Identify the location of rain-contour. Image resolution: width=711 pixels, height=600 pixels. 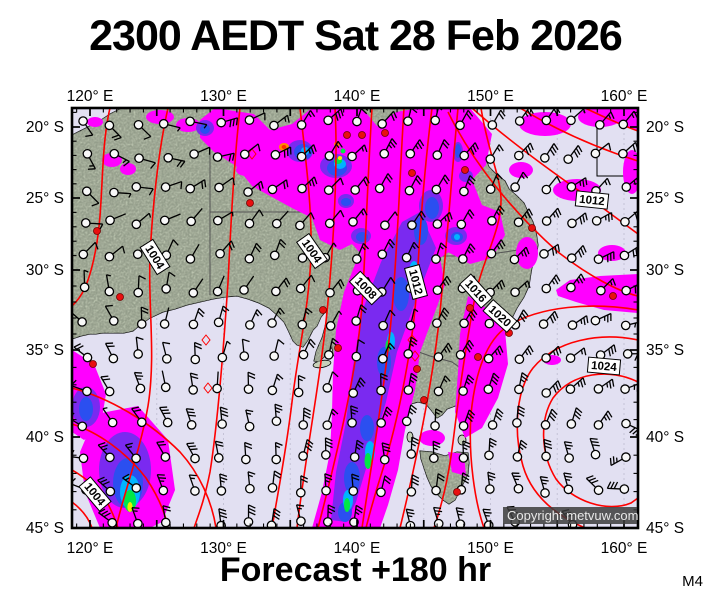
(252, 154).